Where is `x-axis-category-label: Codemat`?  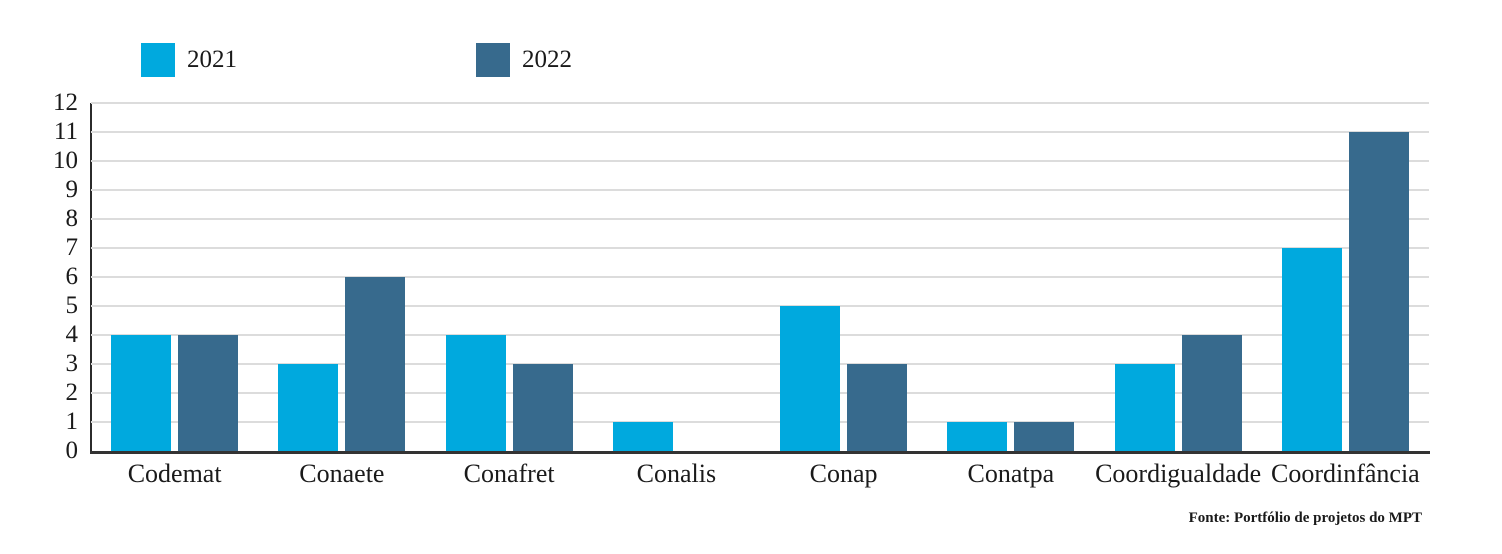
x-axis-category-label: Codemat is located at coordinates (174, 473).